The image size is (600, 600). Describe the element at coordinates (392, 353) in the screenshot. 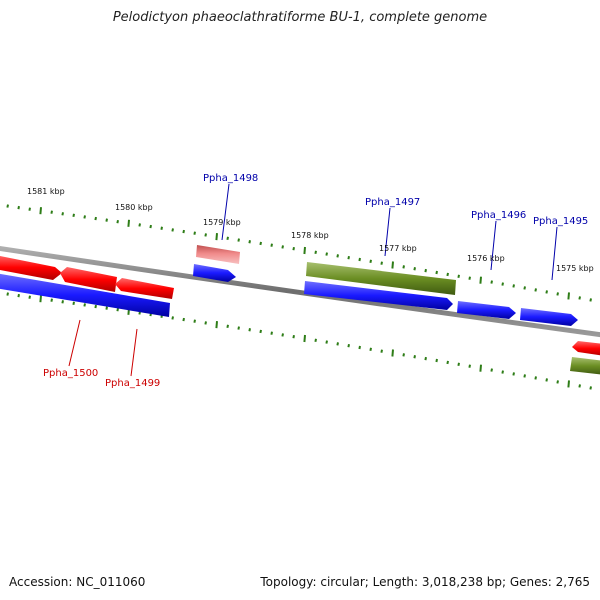

I see `tick-bottom-major` at that location.